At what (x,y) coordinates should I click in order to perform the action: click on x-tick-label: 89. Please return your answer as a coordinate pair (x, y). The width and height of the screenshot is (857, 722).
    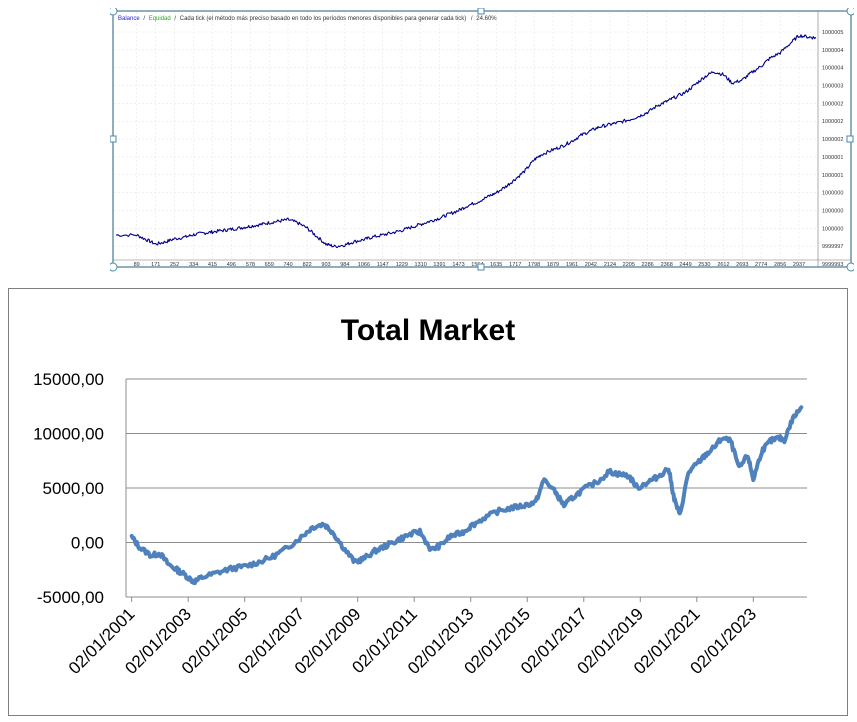
    Looking at the image, I should click on (137, 265).